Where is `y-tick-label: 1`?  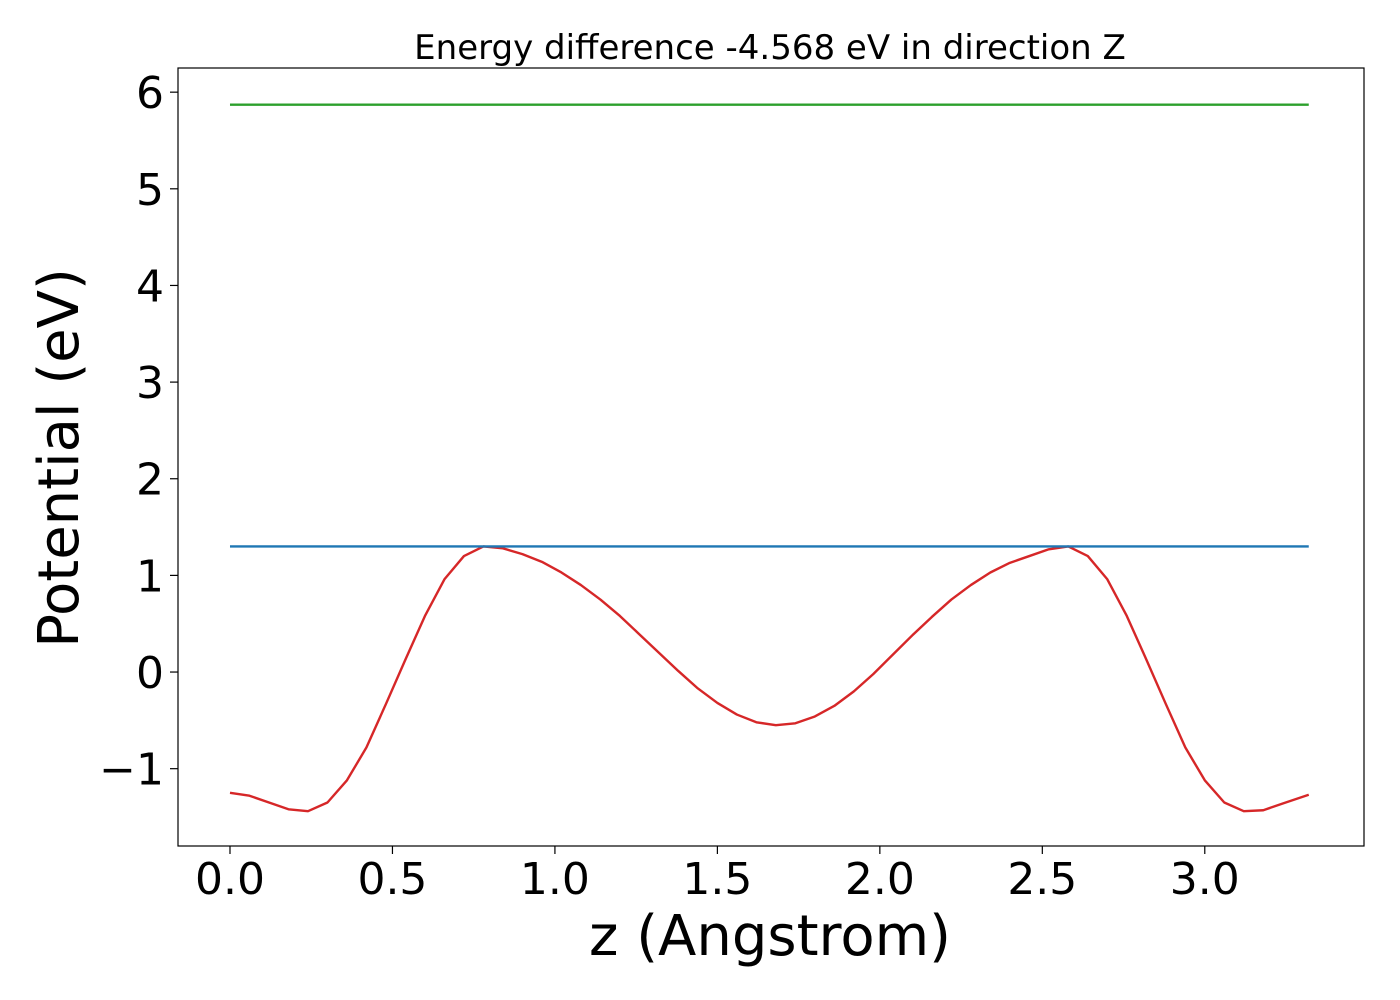 y-tick-label: 1 is located at coordinates (150, 576).